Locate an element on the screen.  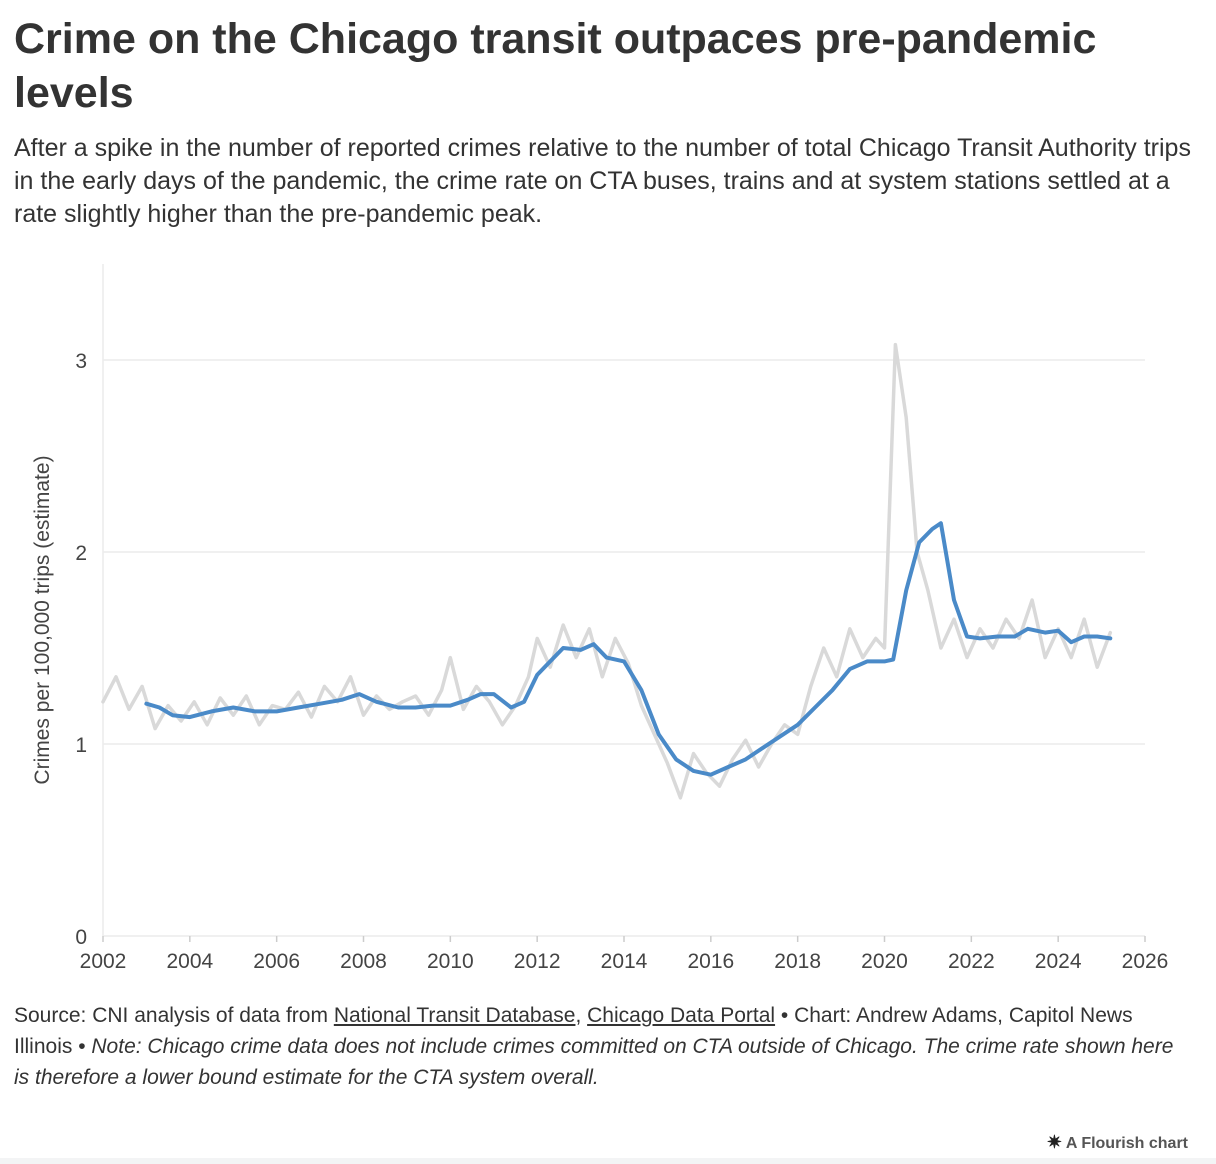
y-tick-label: 3 is located at coordinates (81, 361).